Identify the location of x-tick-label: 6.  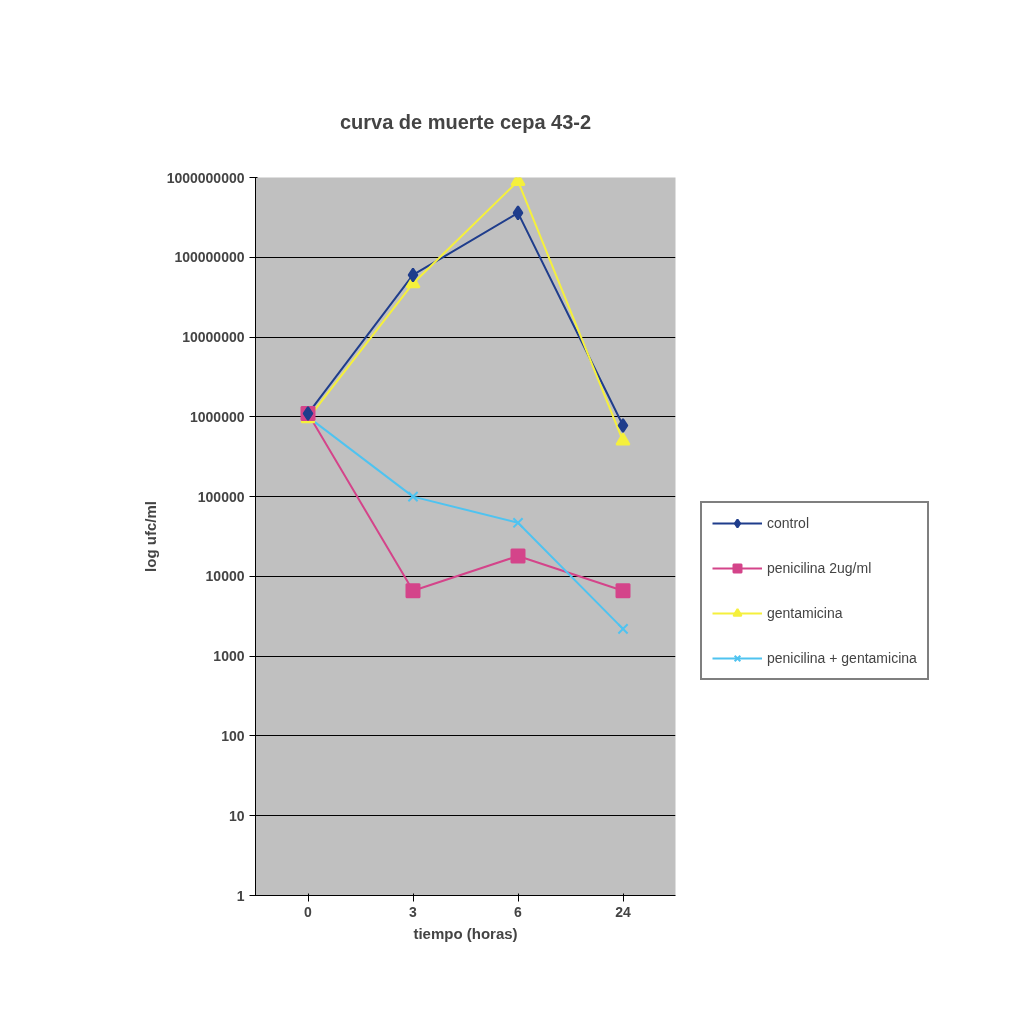
(518, 911).